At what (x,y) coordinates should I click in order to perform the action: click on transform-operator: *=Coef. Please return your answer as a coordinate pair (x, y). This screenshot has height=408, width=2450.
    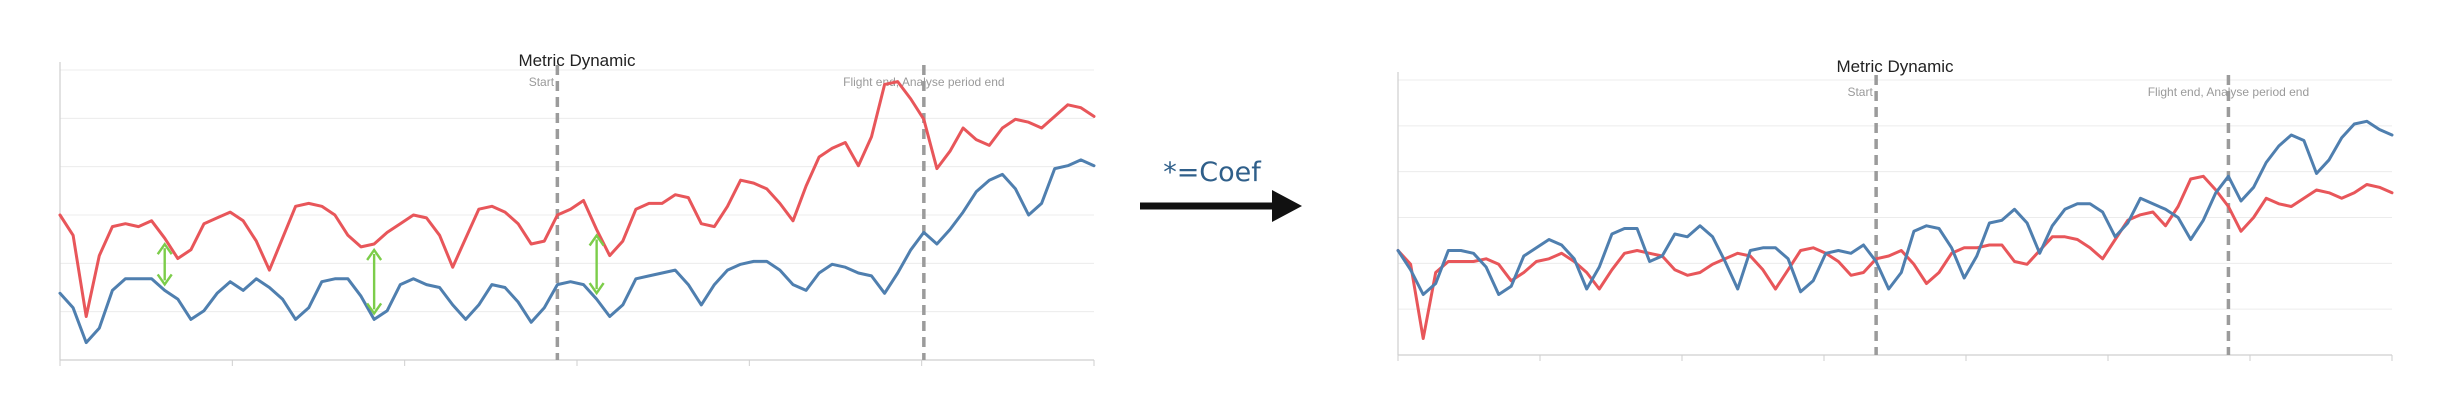
    Looking at the image, I should click on (1221, 189).